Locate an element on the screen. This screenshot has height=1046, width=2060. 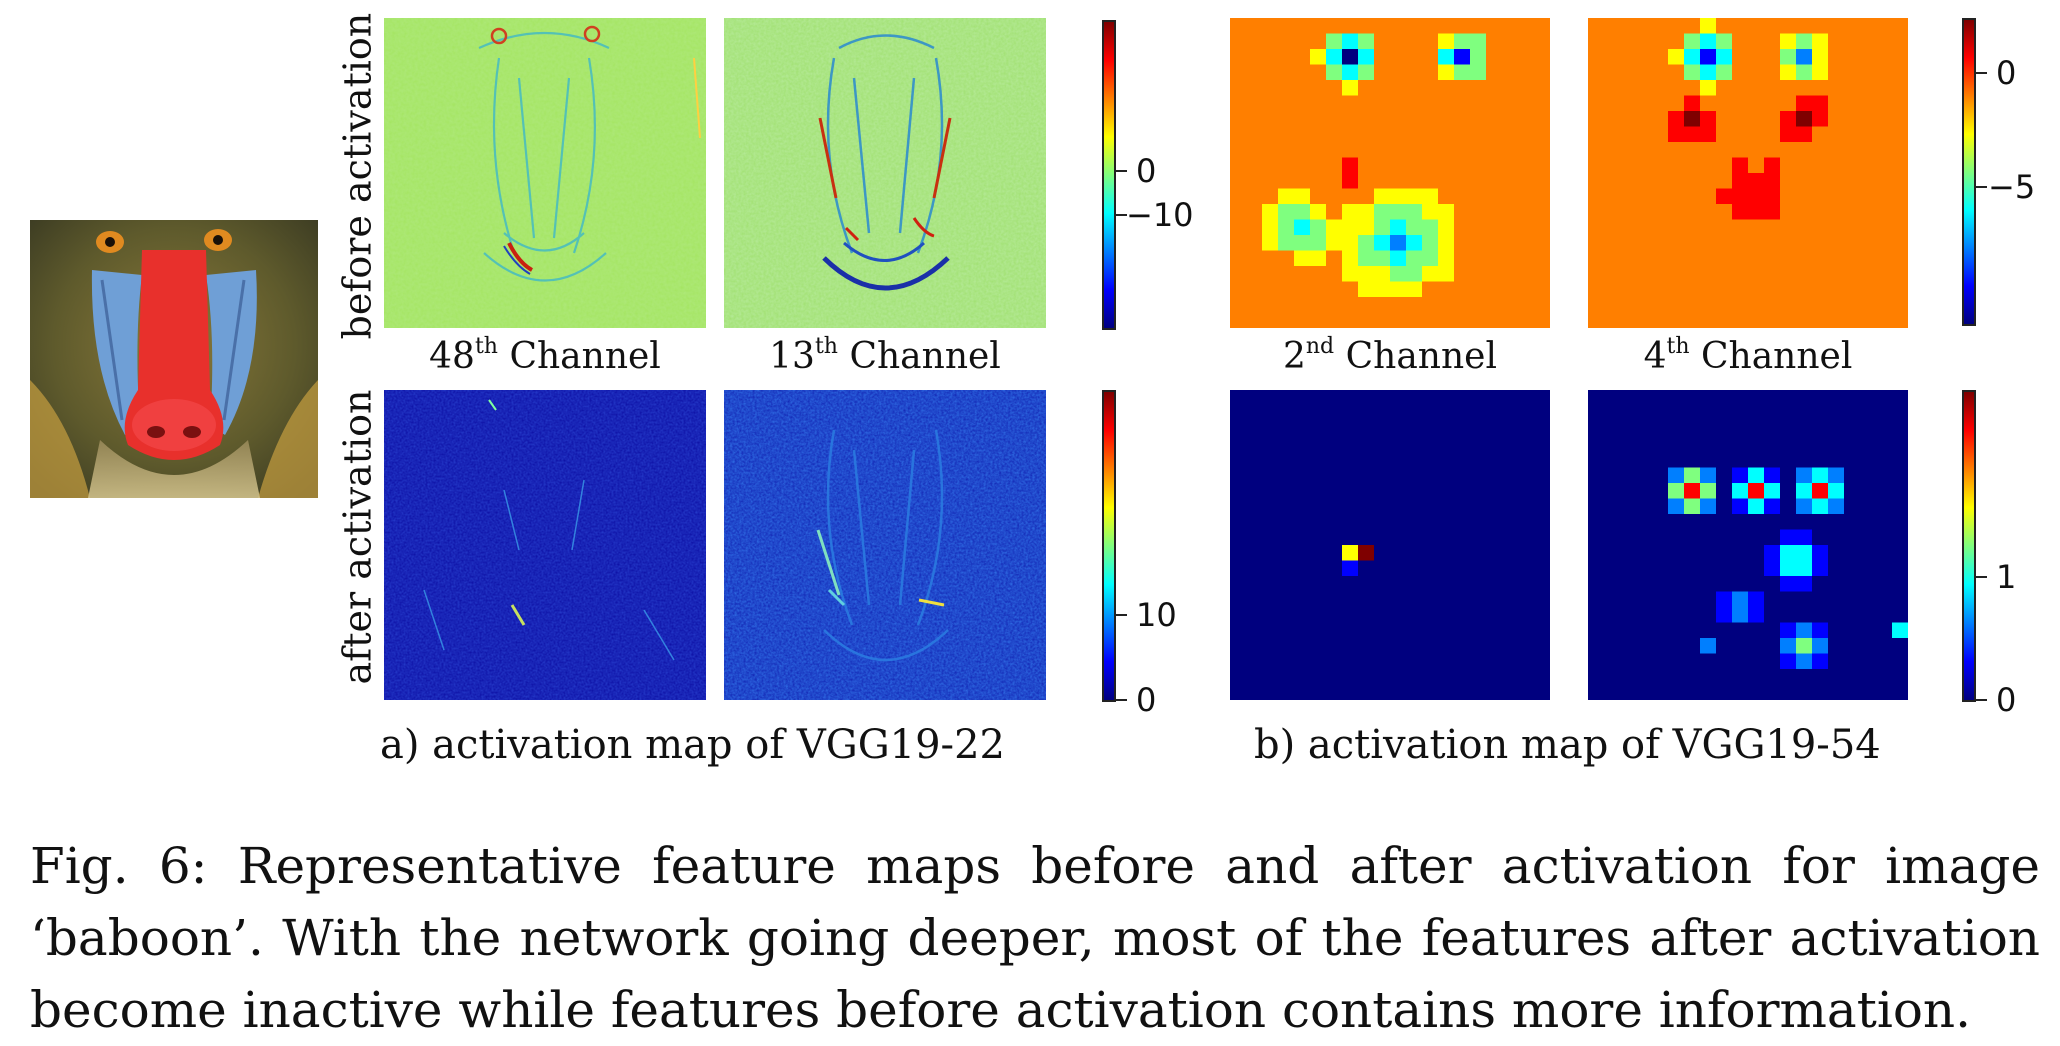
panel-a-caption: a) activation map of VGG19-22 is located at coordinates (692, 745).